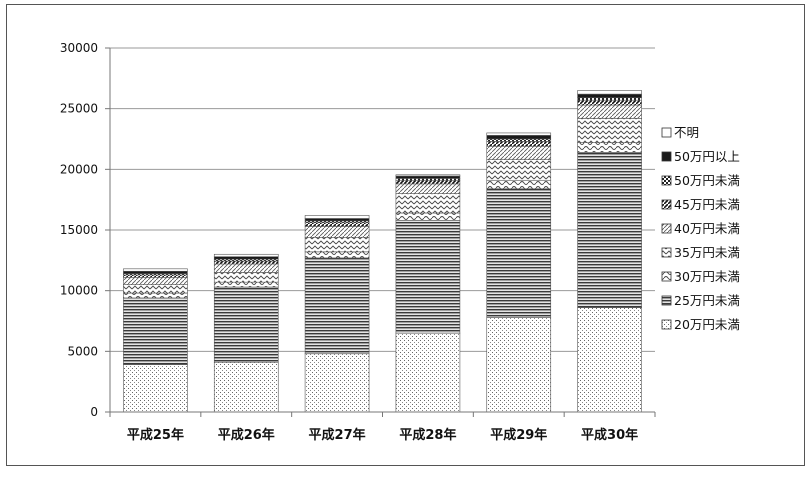 Image resolution: width=811 pixels, height=477 pixels. Describe the element at coordinates (518, 435) in the screenshot. I see `x-tick-label: 平成29年` at that location.